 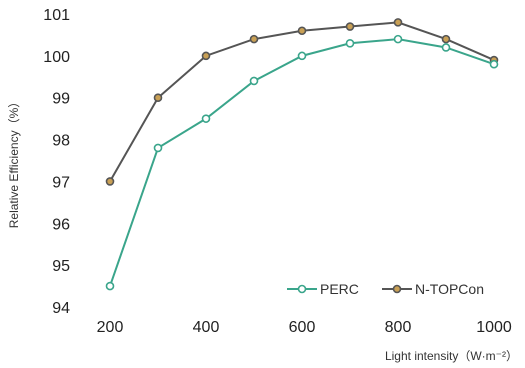 What do you see at coordinates (14, 162) in the screenshot?
I see `y-axis-title: Relative Efficiency（%）` at bounding box center [14, 162].